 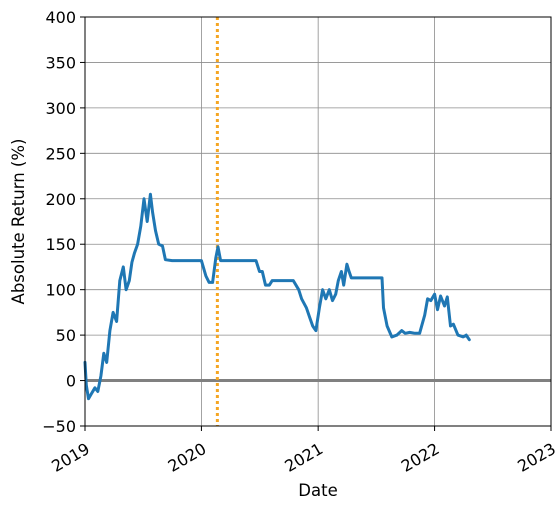 I want to click on y-tick-label: 400, so click(x=60, y=17).